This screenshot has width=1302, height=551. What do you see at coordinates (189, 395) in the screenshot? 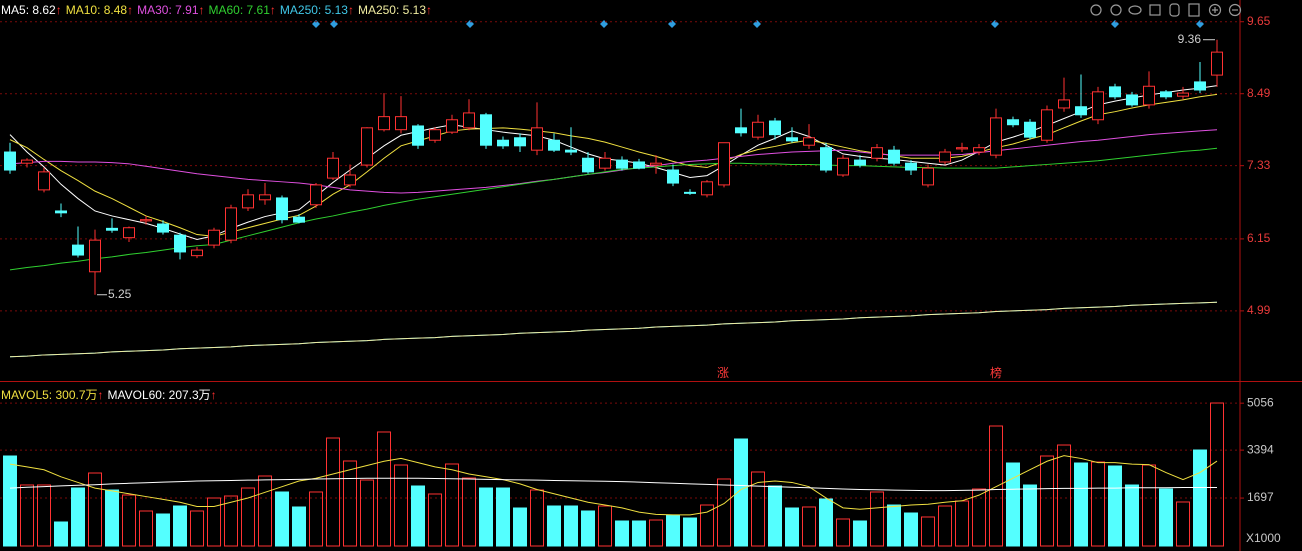
I see `legend-value: 207.3万` at bounding box center [189, 395].